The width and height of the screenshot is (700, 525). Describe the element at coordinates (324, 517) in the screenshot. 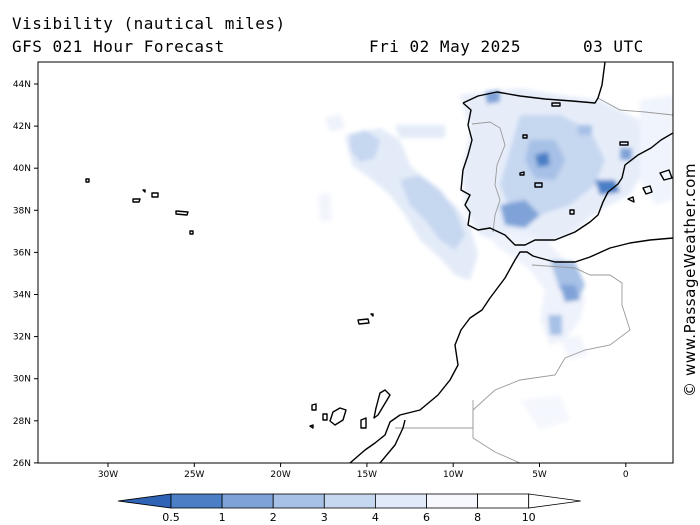

I see `colorbar-label: 3` at that location.